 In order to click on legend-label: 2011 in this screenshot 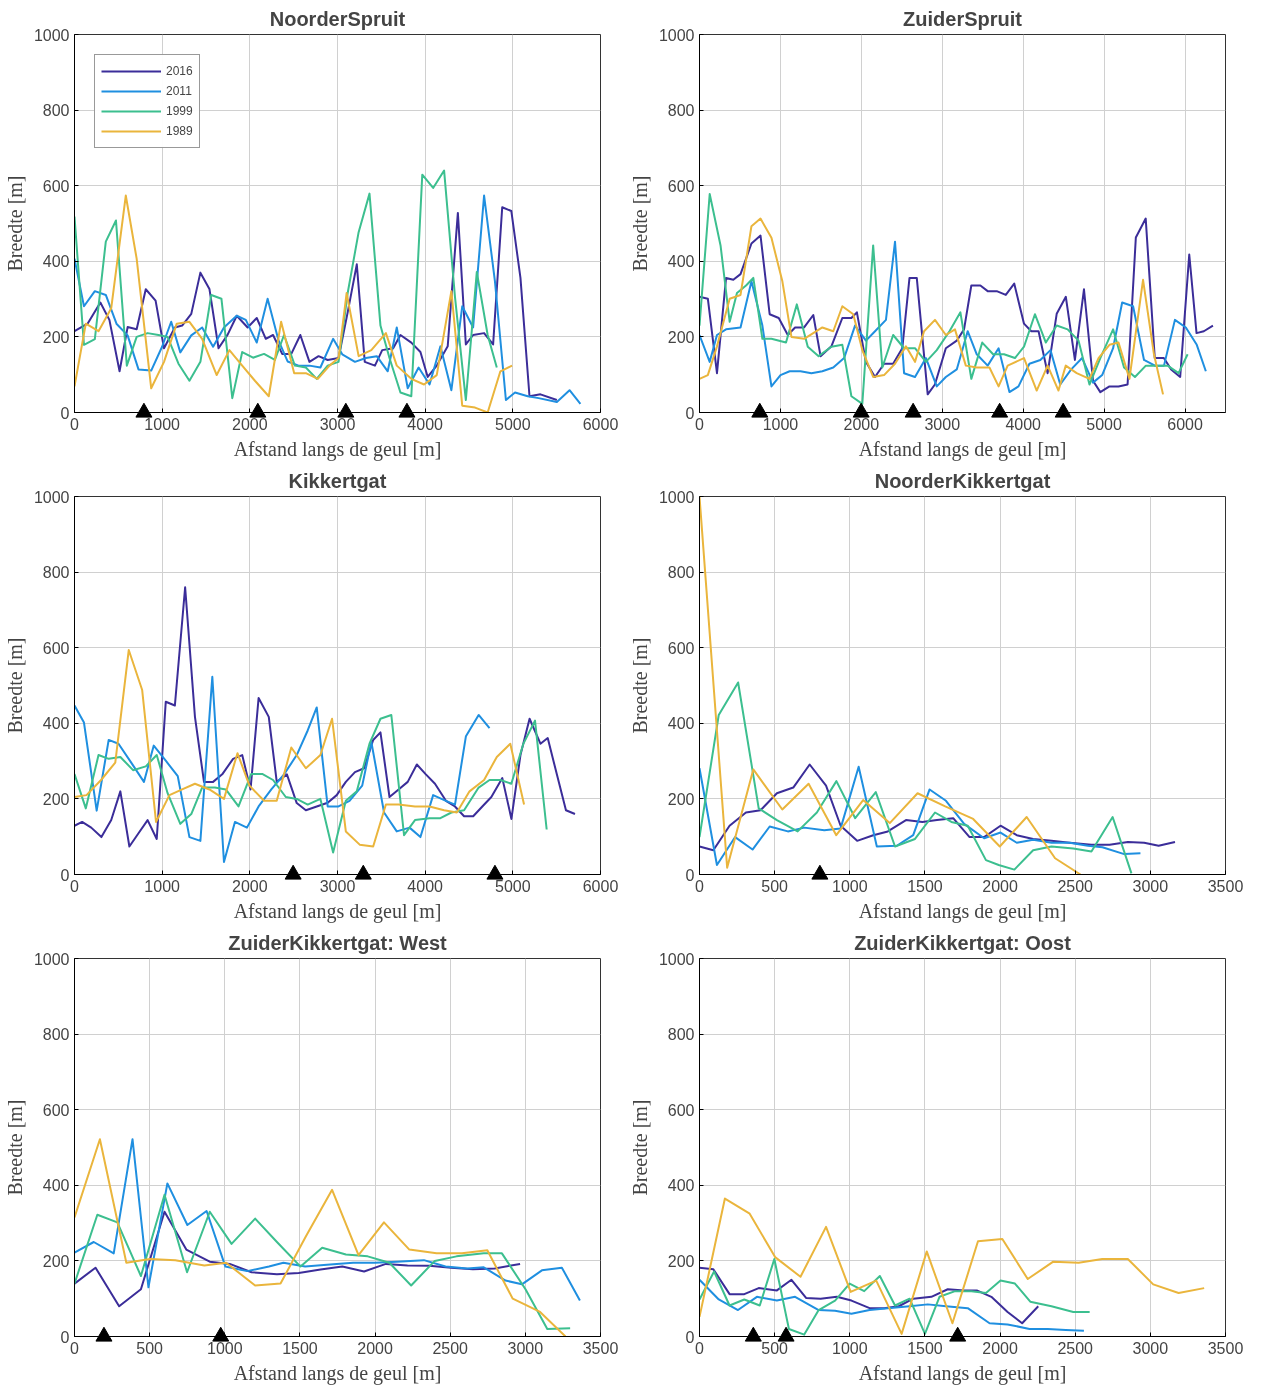, I will do `click(179, 91)`.